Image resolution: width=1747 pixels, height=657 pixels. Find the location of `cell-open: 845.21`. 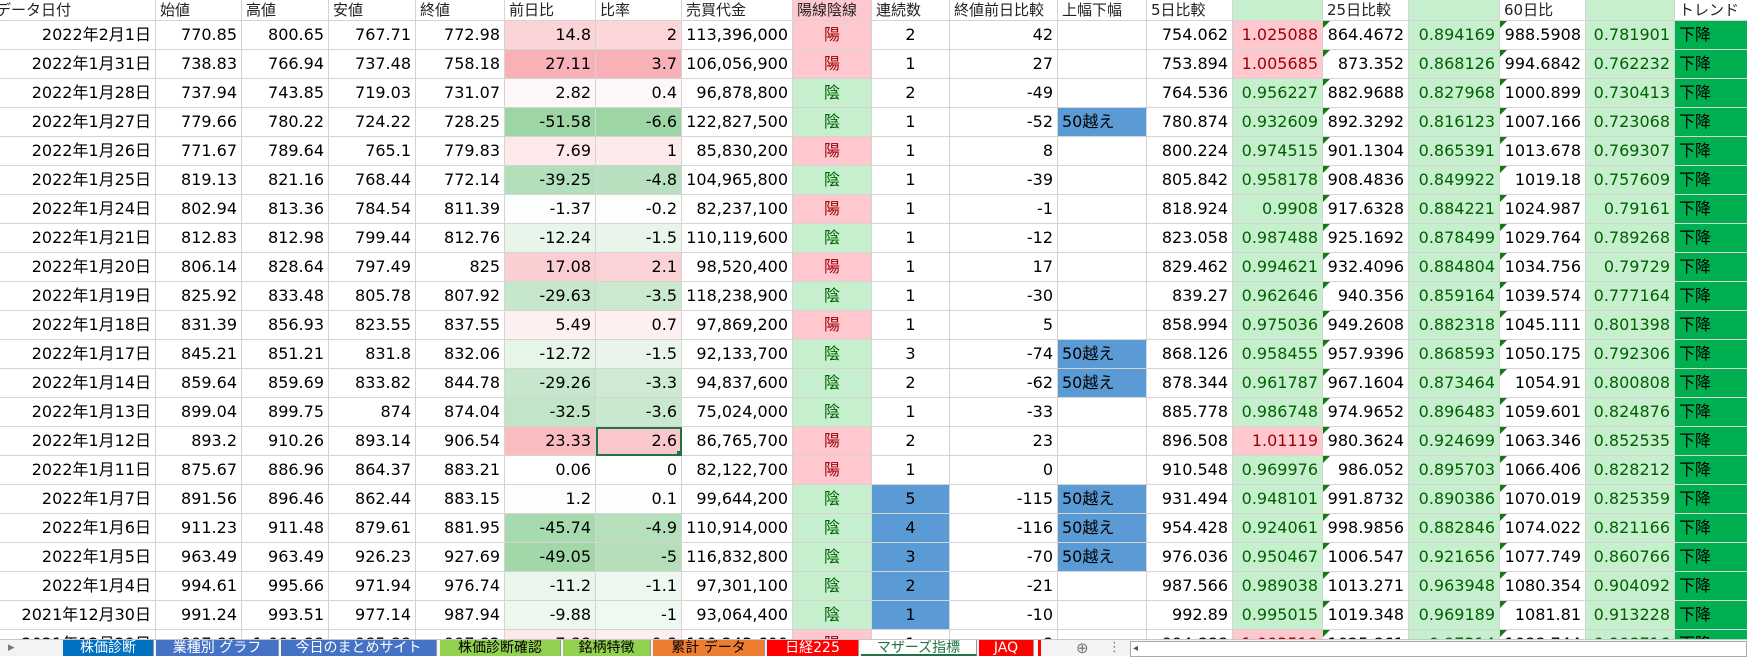

cell-open: 845.21 is located at coordinates (199, 354).